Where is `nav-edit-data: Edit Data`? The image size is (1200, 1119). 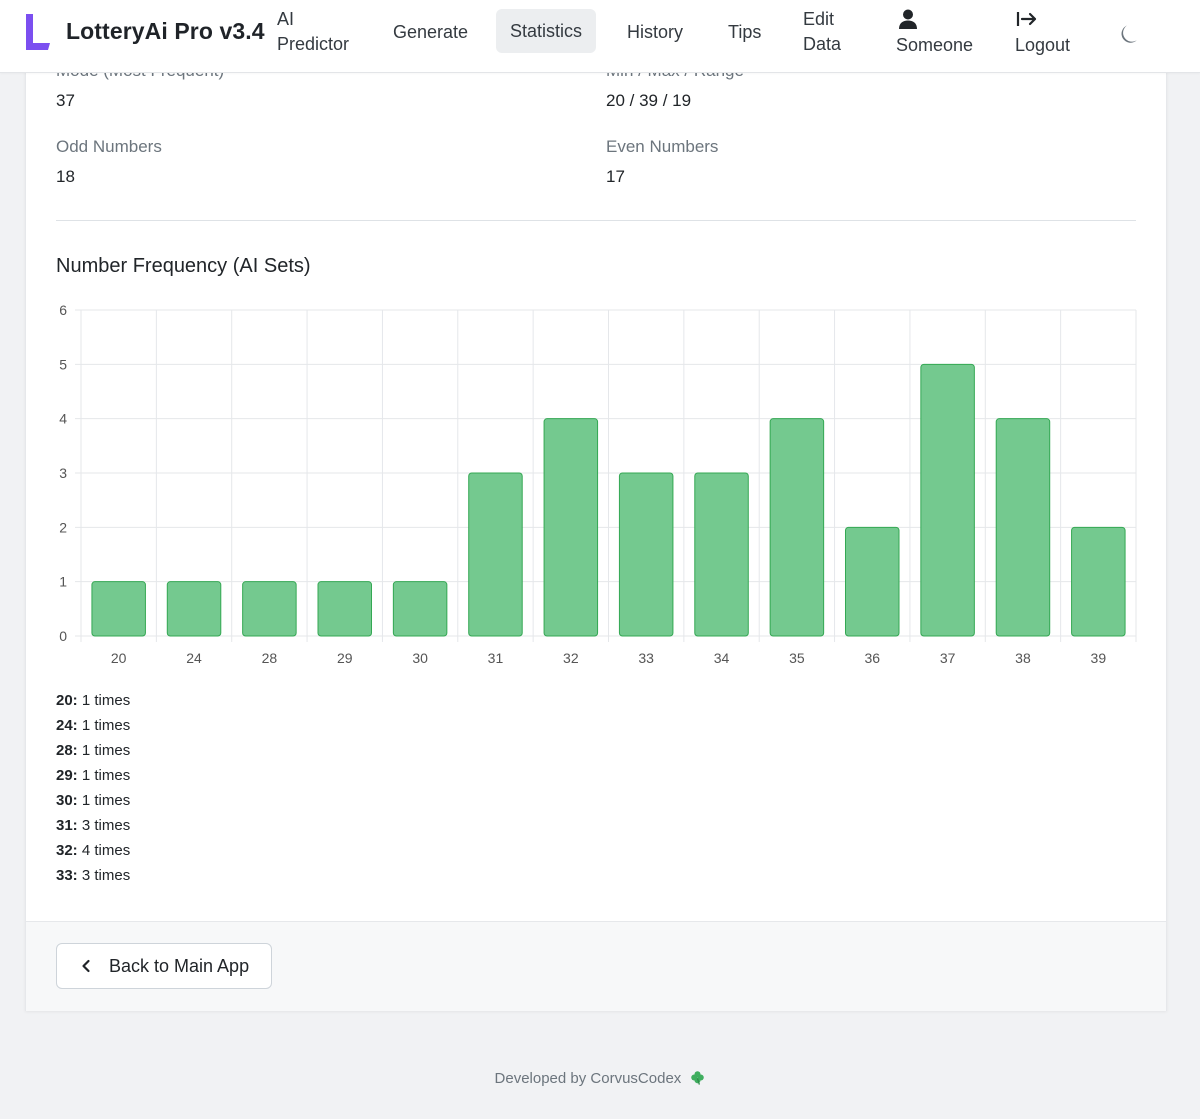
nav-edit-data: Edit Data is located at coordinates (822, 32).